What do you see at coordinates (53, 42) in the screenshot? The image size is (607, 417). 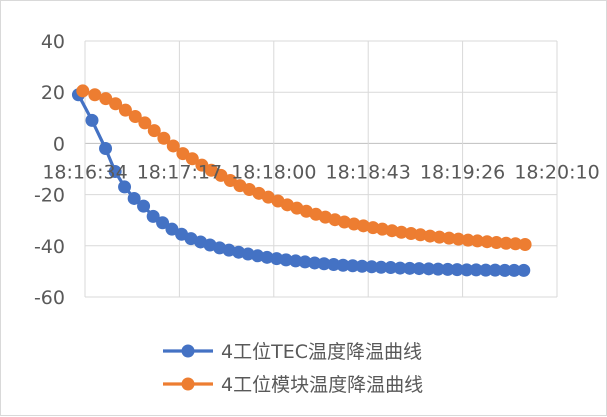 I see `y-tick-label: 40` at bounding box center [53, 42].